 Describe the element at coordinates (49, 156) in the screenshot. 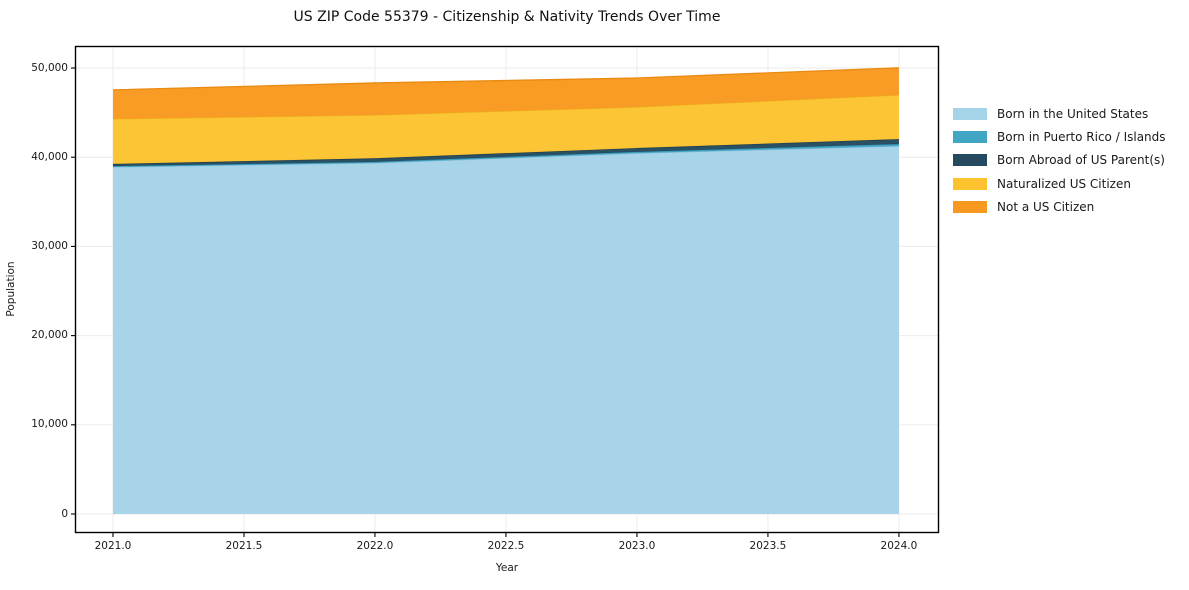

I see `y-tick-label: 40,000` at that location.